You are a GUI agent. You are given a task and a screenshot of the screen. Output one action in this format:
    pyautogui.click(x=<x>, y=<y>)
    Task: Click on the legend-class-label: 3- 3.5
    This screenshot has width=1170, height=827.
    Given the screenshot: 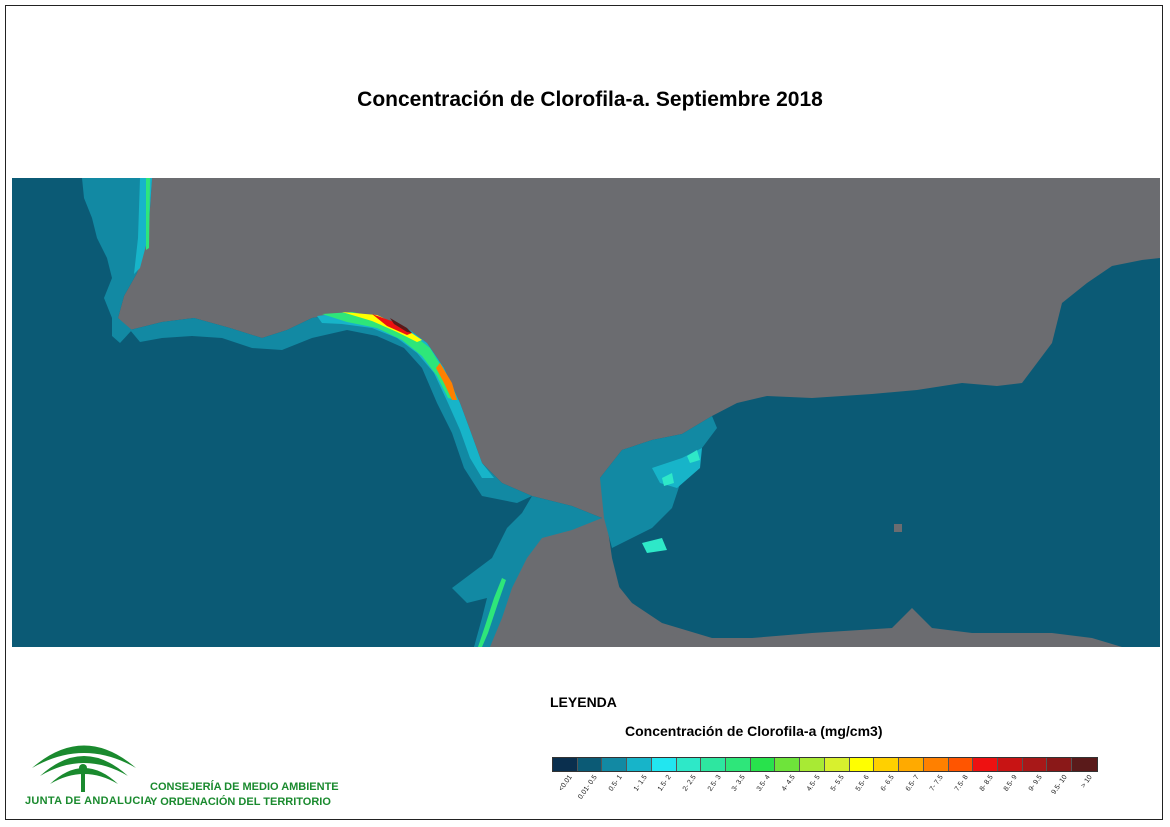 What is the action you would take?
    pyautogui.click(x=739, y=783)
    